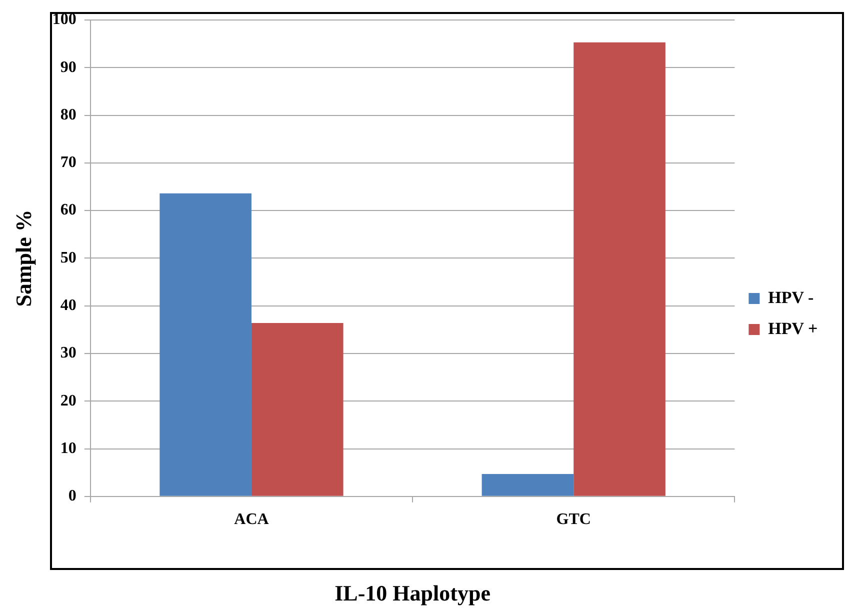  I want to click on y-tick-label: 10, so click(68, 448).